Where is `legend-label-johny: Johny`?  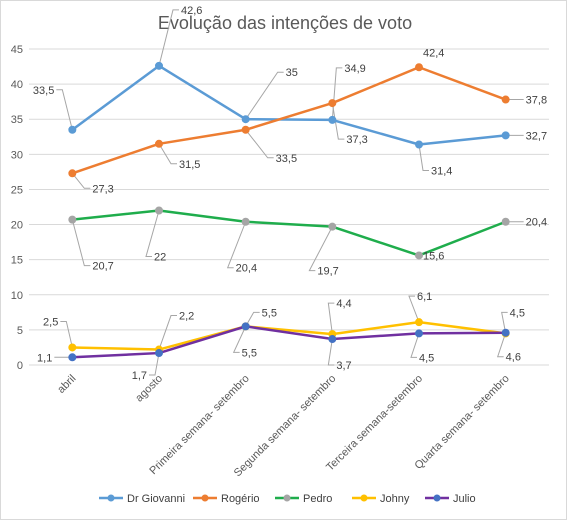 legend-label-johny: Johny is located at coordinates (395, 499).